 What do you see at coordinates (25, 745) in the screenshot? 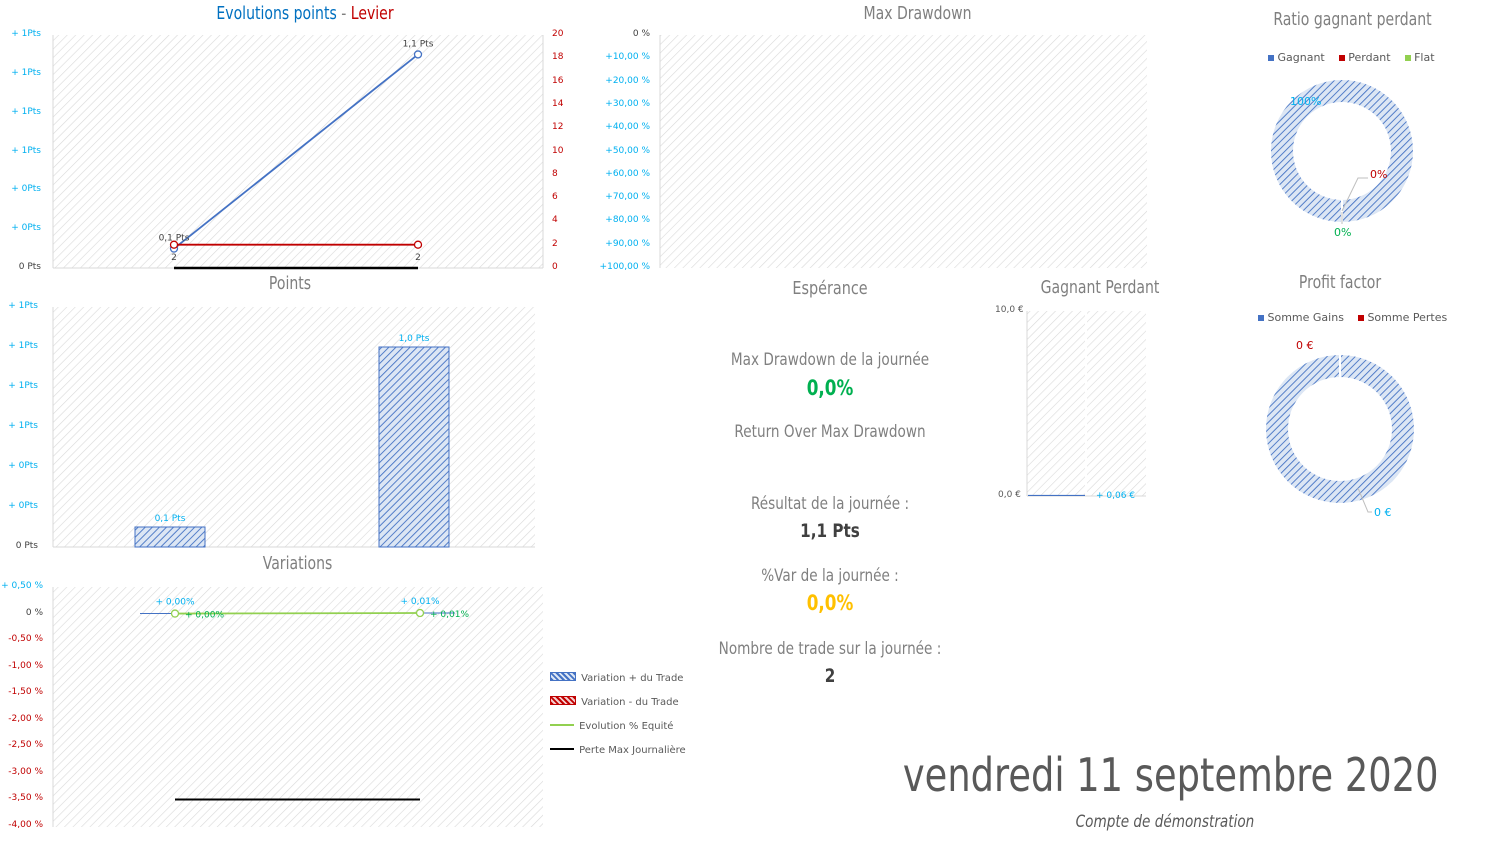
I see `variations-y-tick-6: -2,50 %` at bounding box center [25, 745].